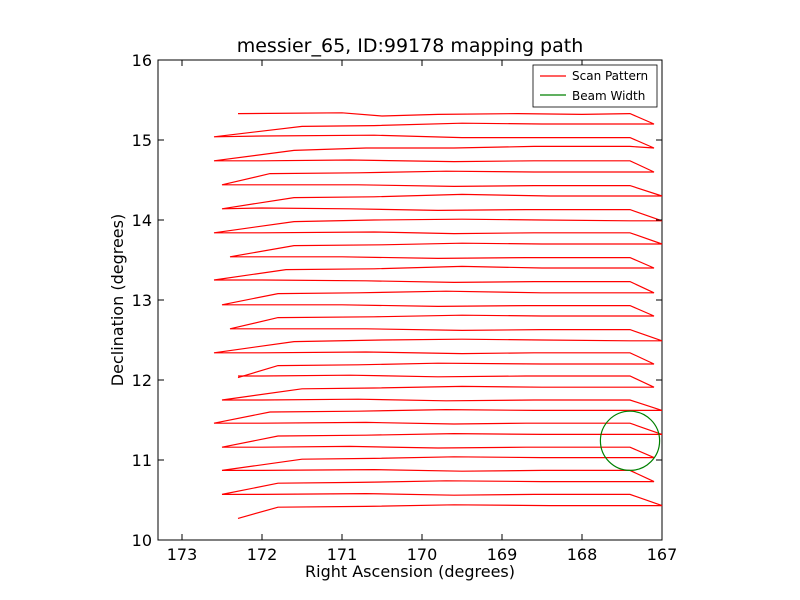 This screenshot has width=800, height=600. I want to click on legend: Scan Pattern Beam Width, so click(595, 86).